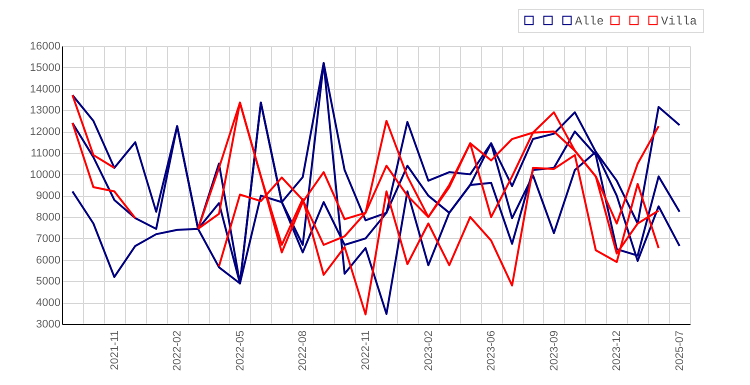  Describe the element at coordinates (178, 350) in the screenshot. I see `x-tick-label: 2022-02` at that location.